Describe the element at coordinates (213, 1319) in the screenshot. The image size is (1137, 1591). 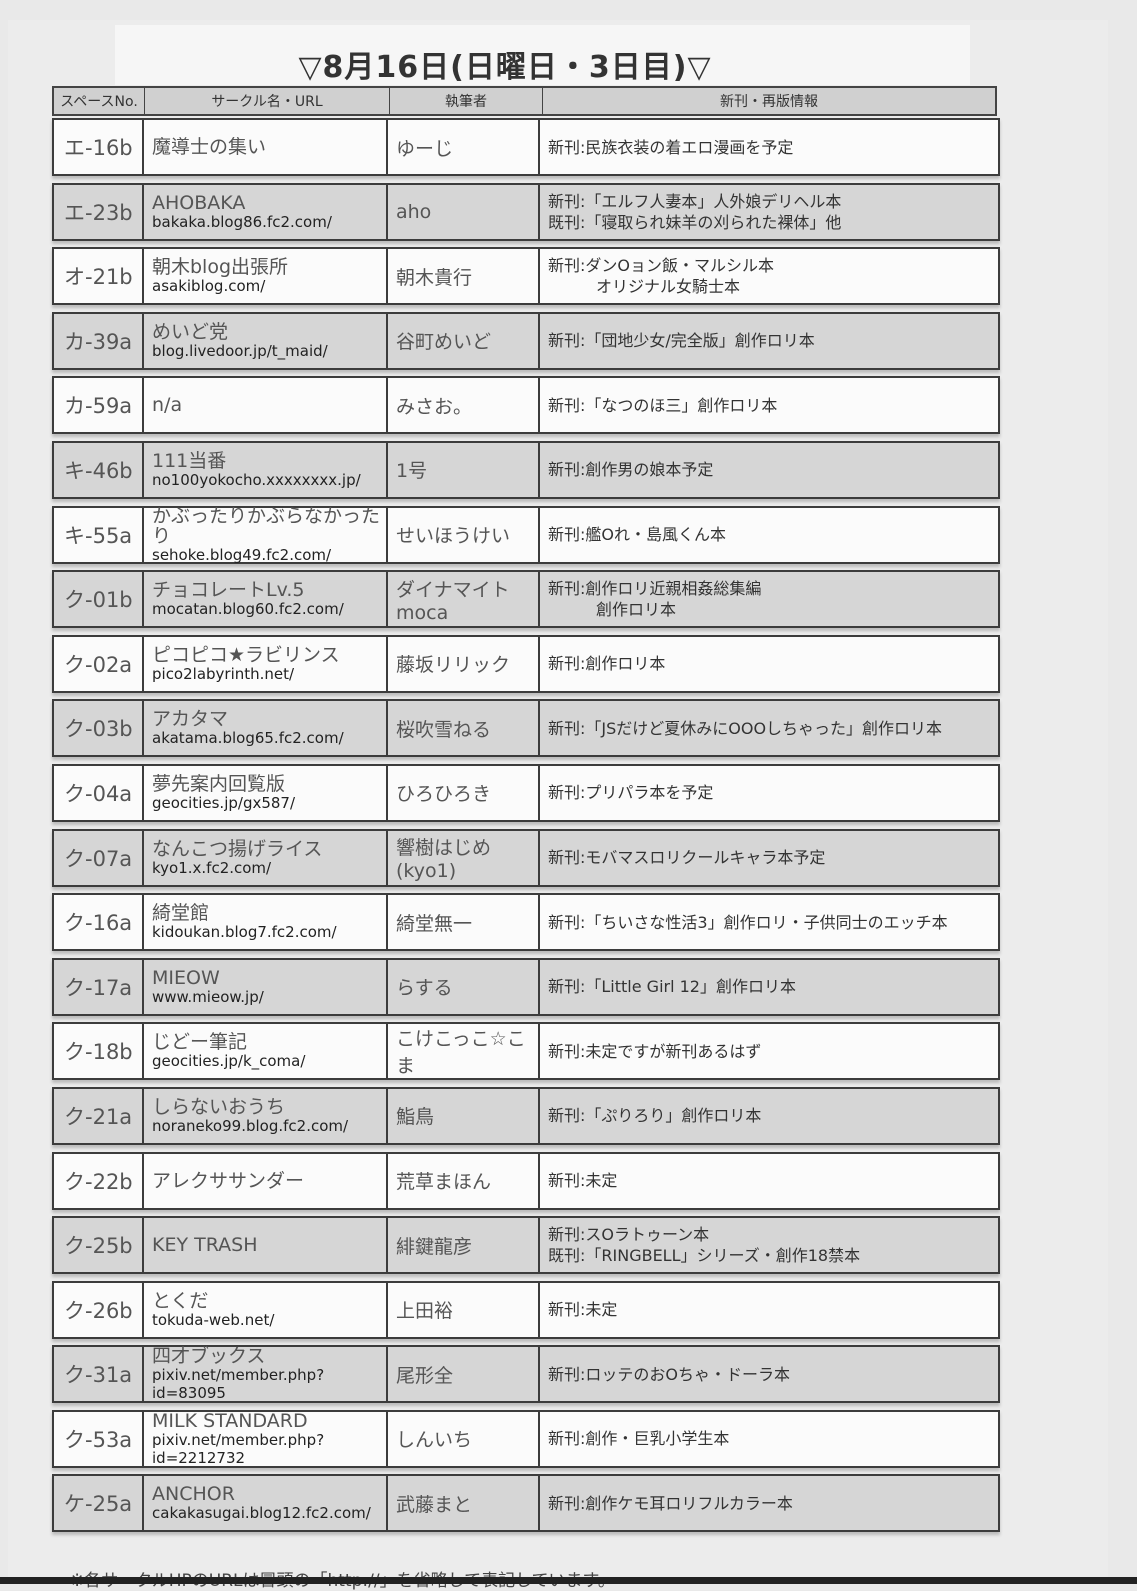
I see `circle-url: tokuda-web.net/` at that location.